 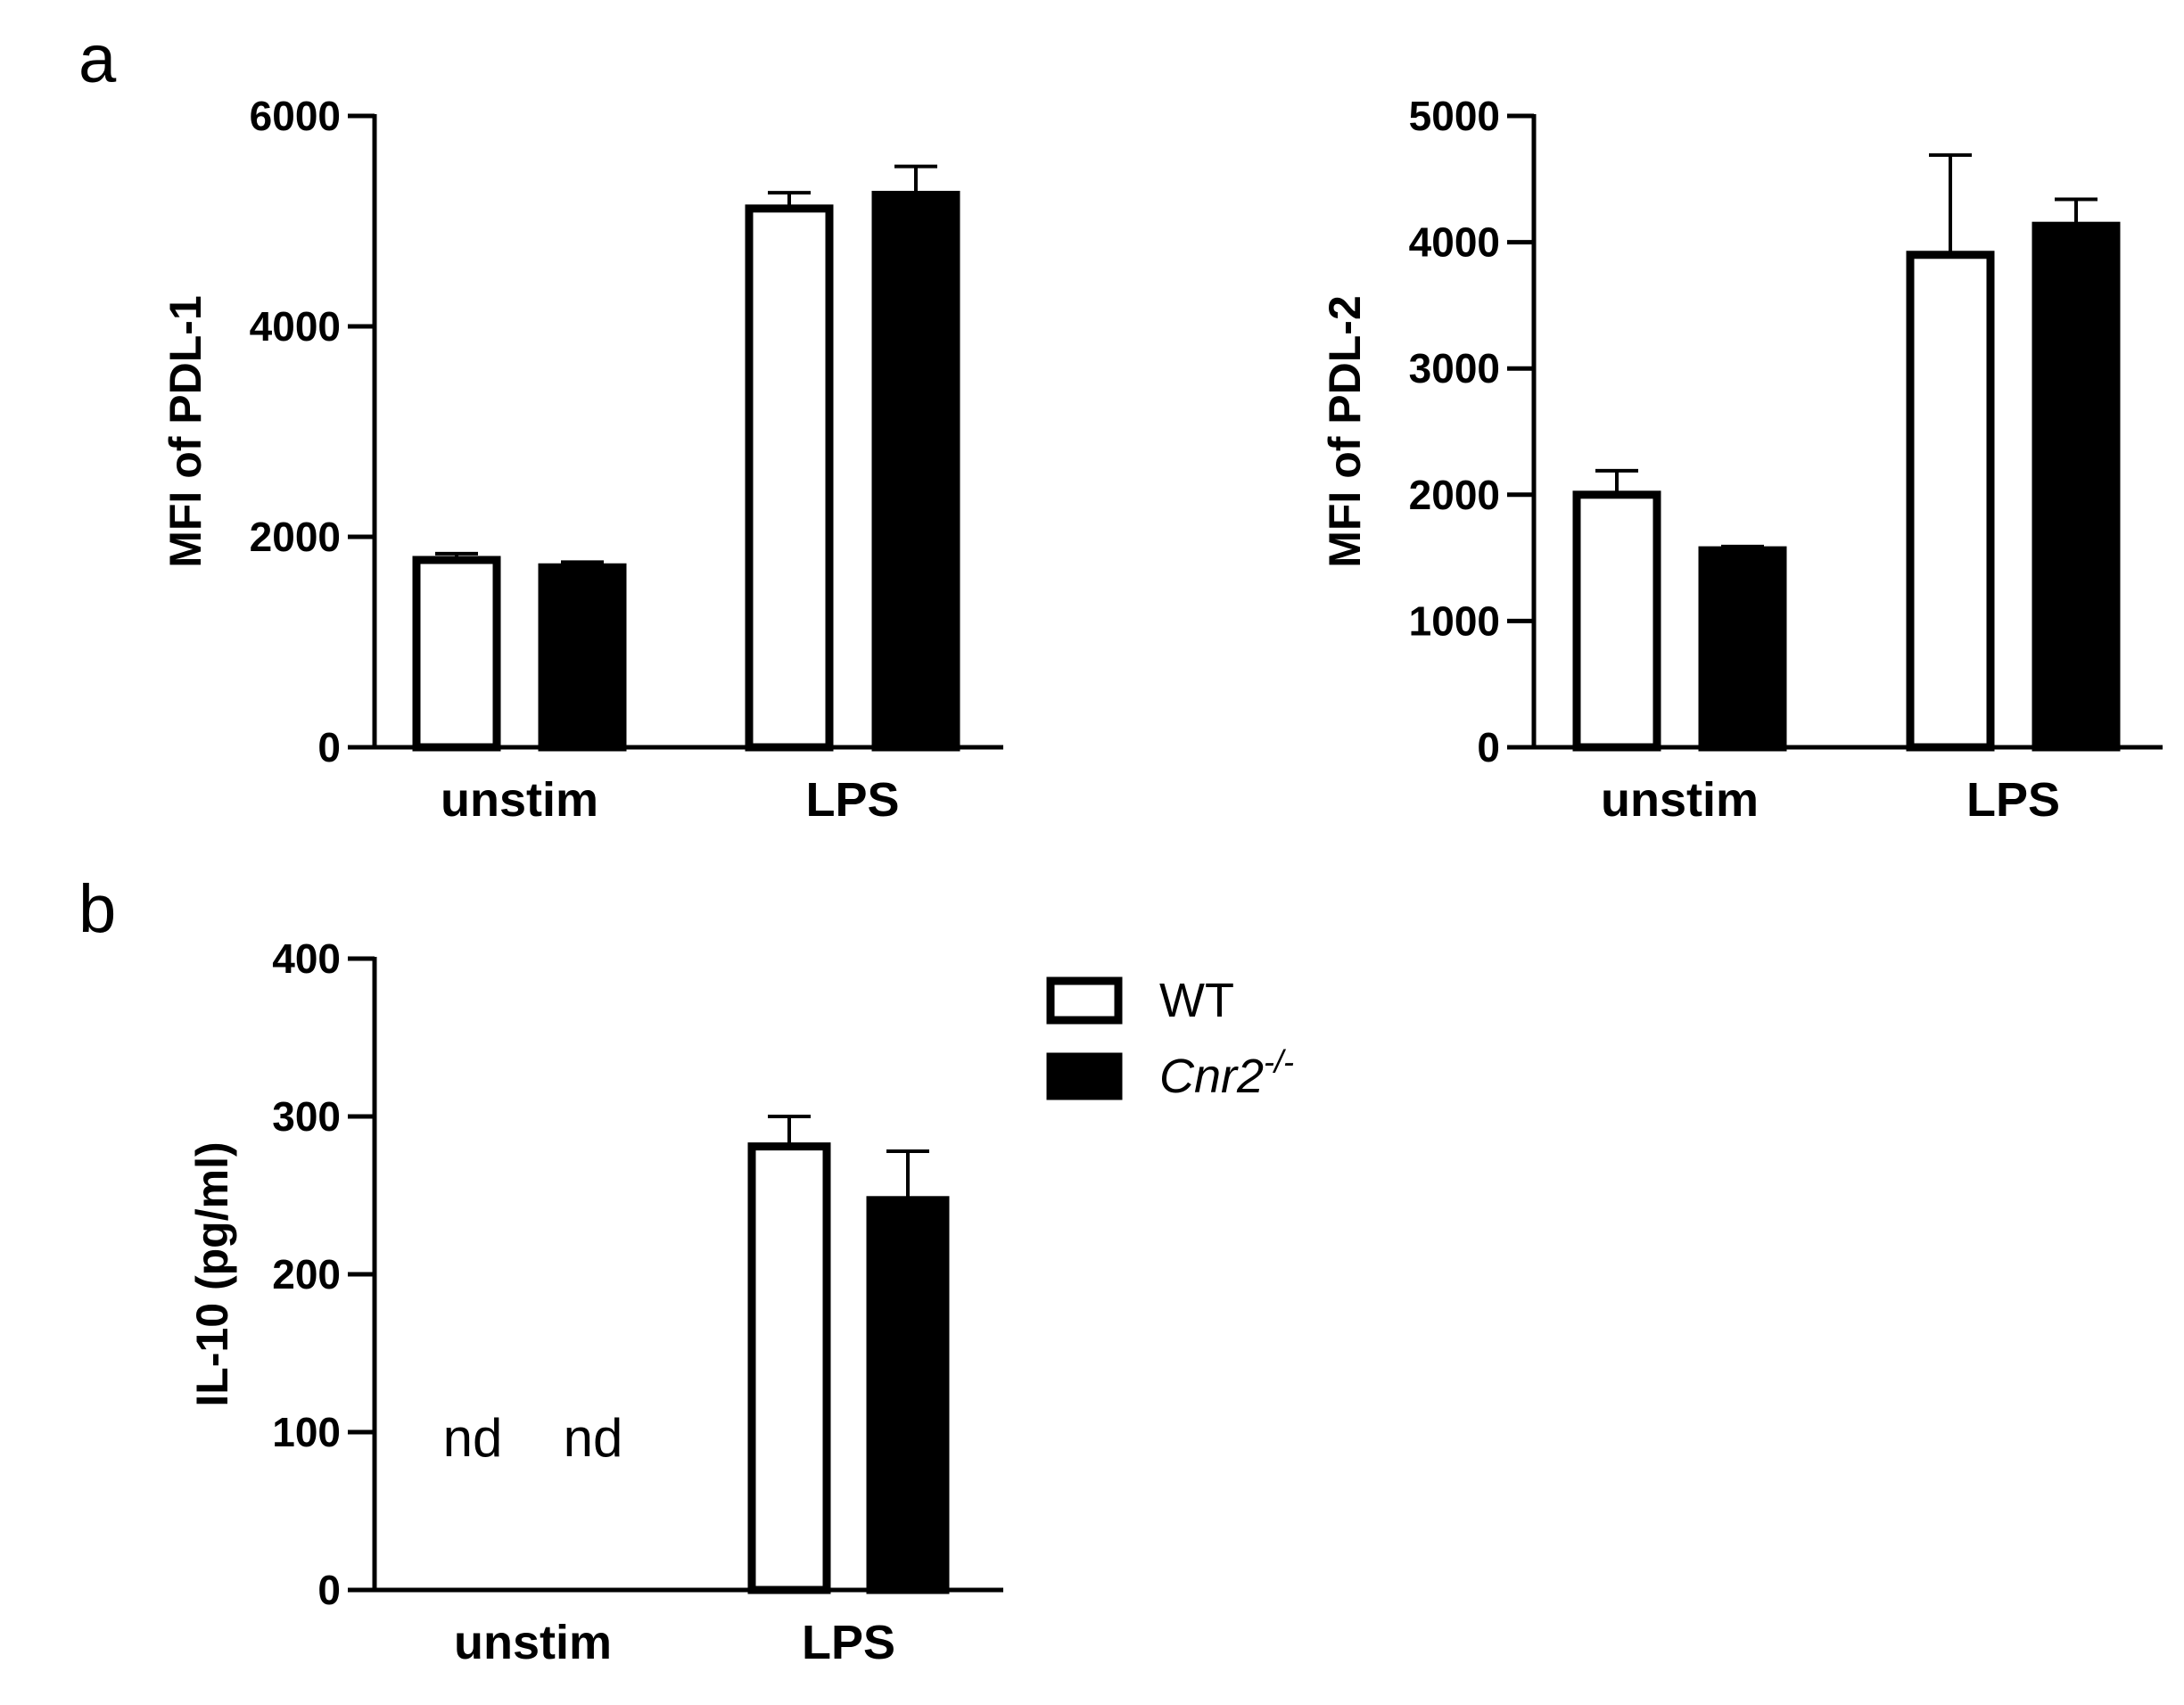 What do you see at coordinates (212, 1273) in the screenshot?
I see `y-axis-label: IL-10 (pg/ml)` at bounding box center [212, 1273].